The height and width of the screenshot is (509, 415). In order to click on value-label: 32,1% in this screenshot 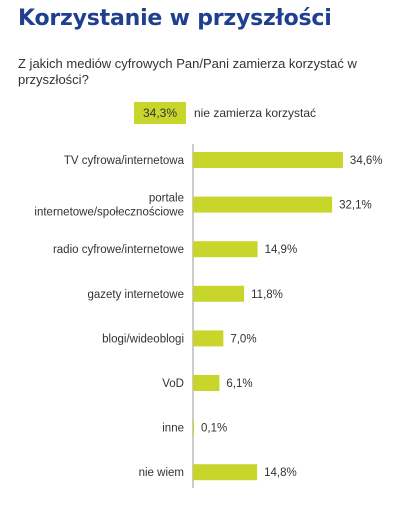, I will do `click(355, 206)`.